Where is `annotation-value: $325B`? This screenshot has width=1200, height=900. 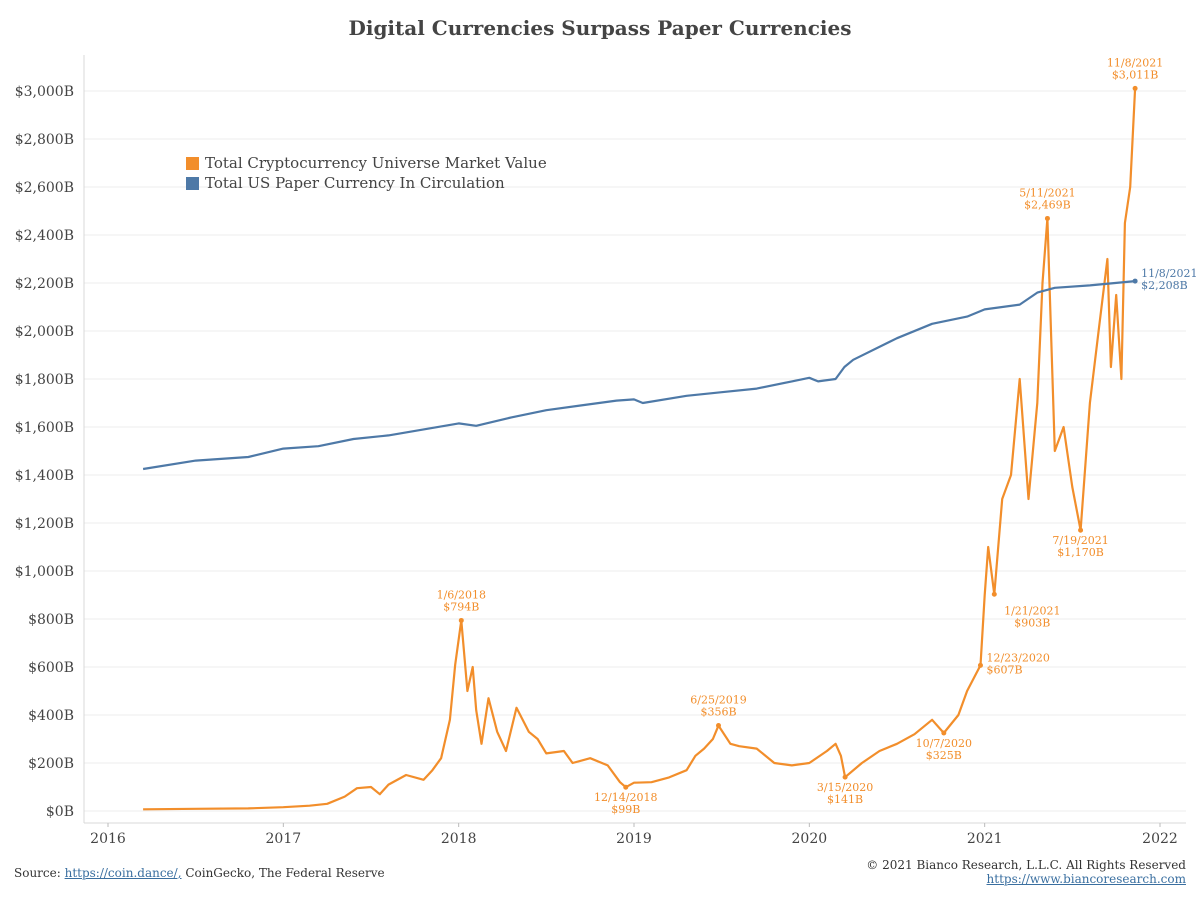 annotation-value: $325B is located at coordinates (944, 755).